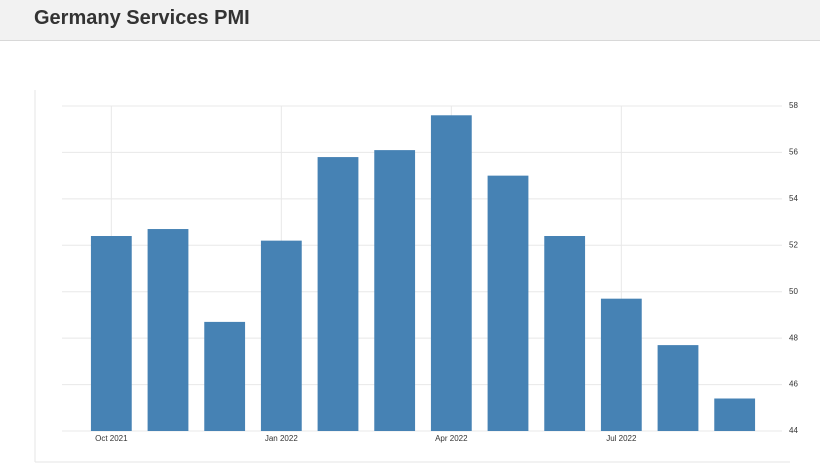 This screenshot has width=820, height=468. What do you see at coordinates (281, 438) in the screenshot?
I see `x-tick-label: Jan 2022` at bounding box center [281, 438].